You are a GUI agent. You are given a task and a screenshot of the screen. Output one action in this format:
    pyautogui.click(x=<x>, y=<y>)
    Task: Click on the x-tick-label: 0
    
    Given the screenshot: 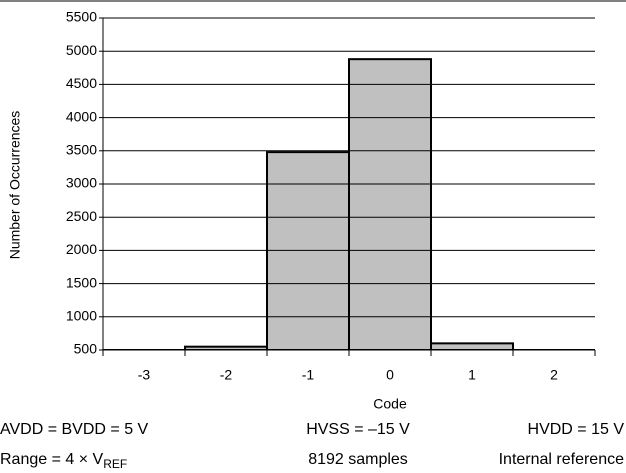 What is the action you would take?
    pyautogui.click(x=390, y=375)
    